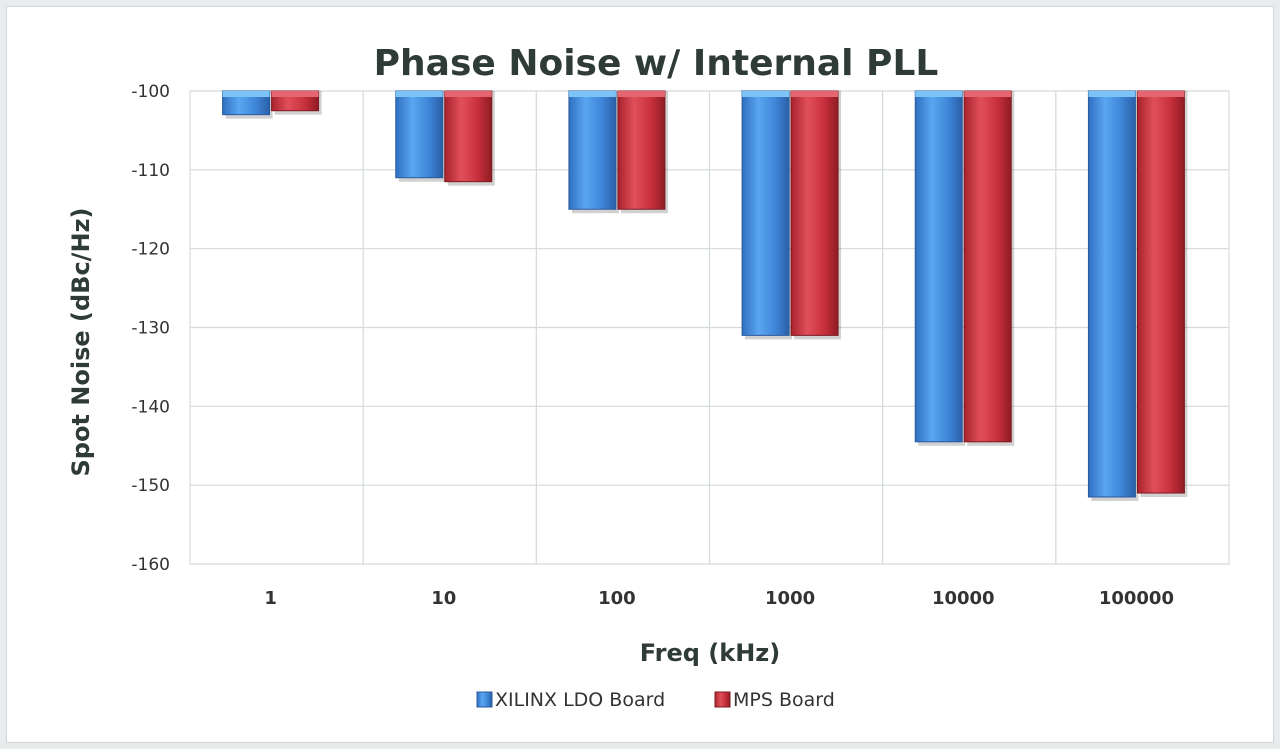 Image resolution: width=1280 pixels, height=749 pixels. Describe the element at coordinates (270, 598) in the screenshot. I see `x-tick-label: 1` at that location.